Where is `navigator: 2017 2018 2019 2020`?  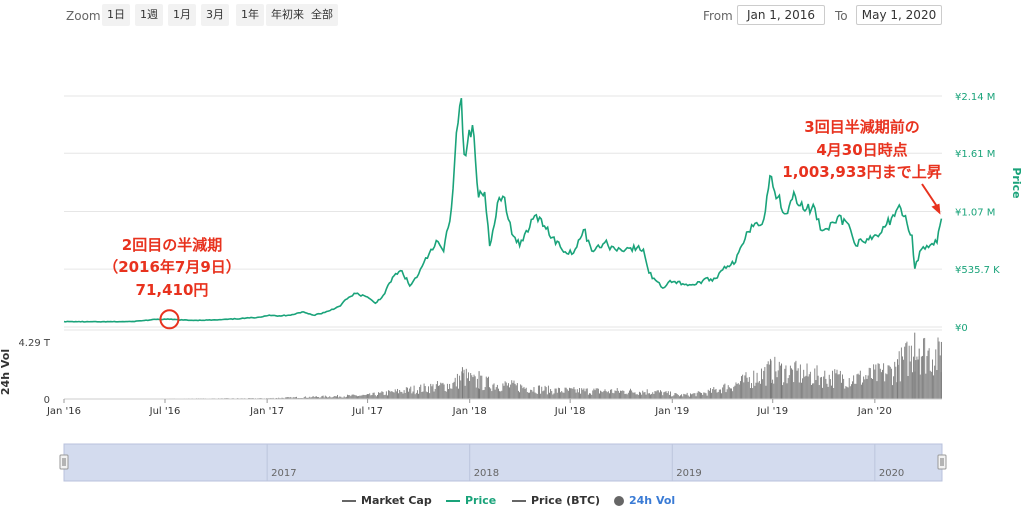
navigator: 2017 2018 2019 2020 is located at coordinates (503, 462).